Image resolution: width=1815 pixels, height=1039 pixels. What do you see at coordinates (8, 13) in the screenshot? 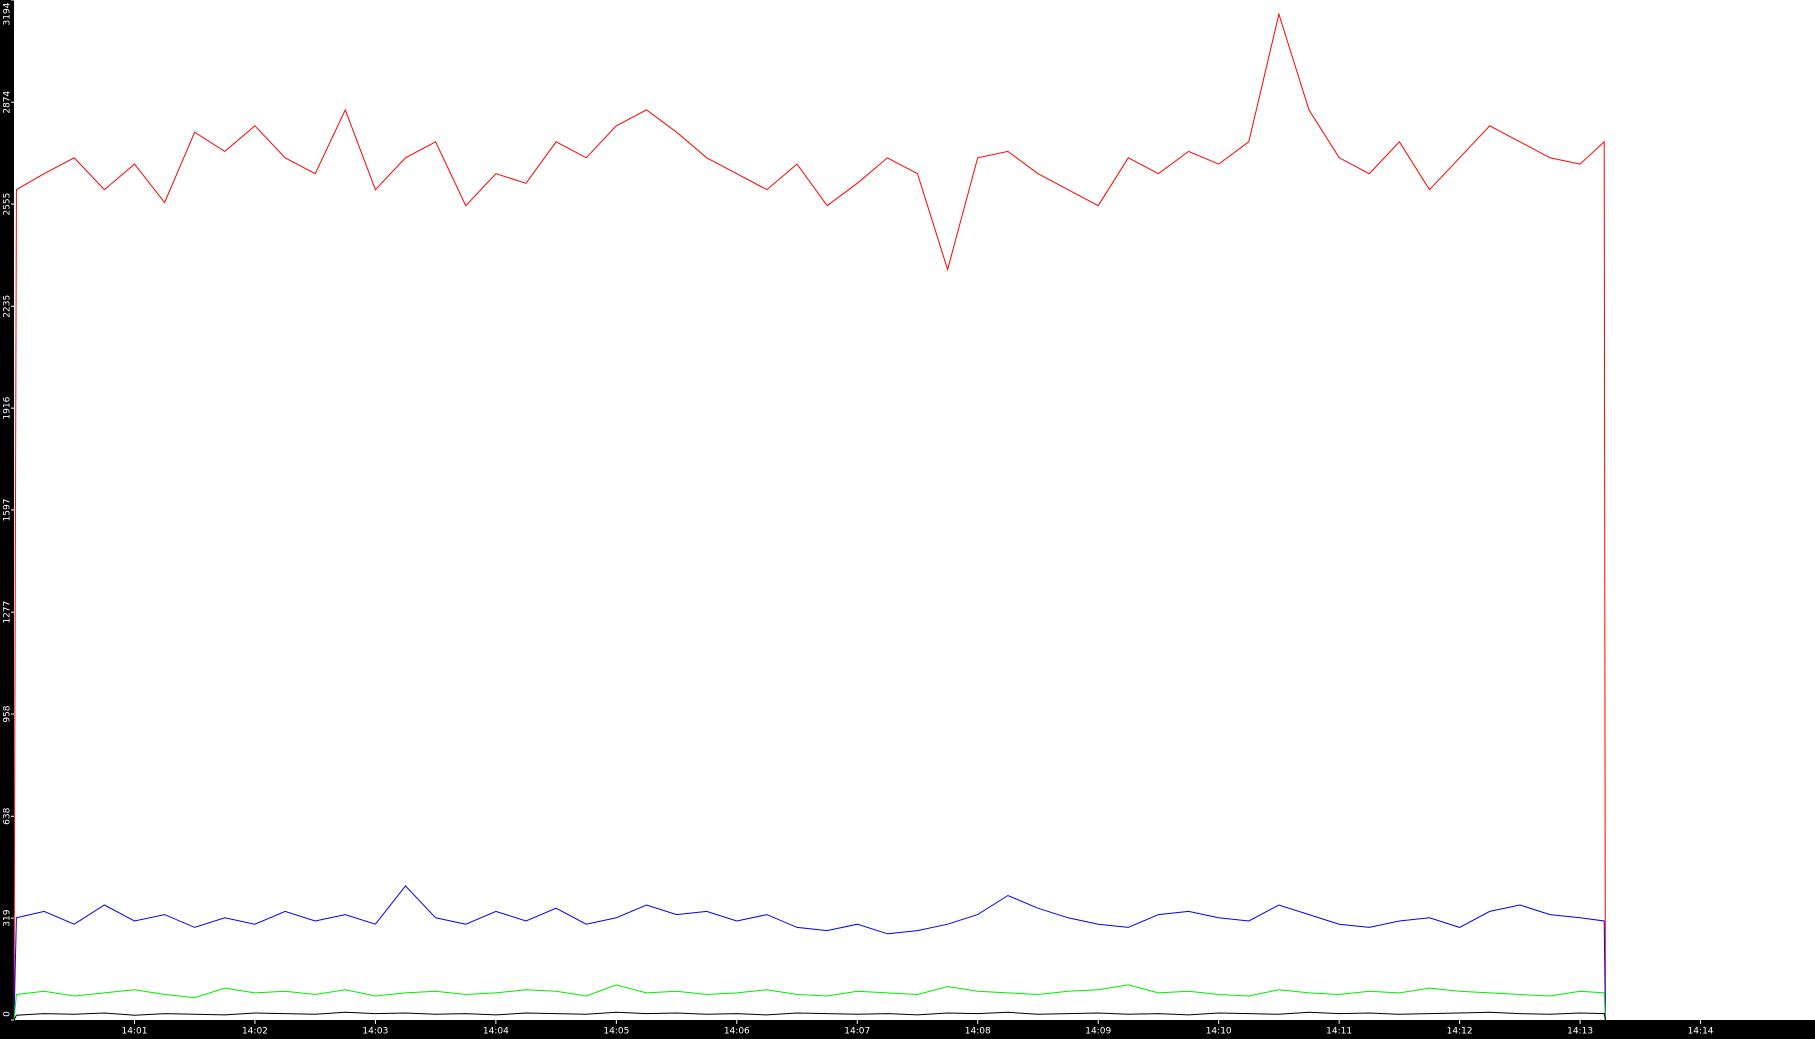
I see `y-tick-label: 3194` at bounding box center [8, 13].